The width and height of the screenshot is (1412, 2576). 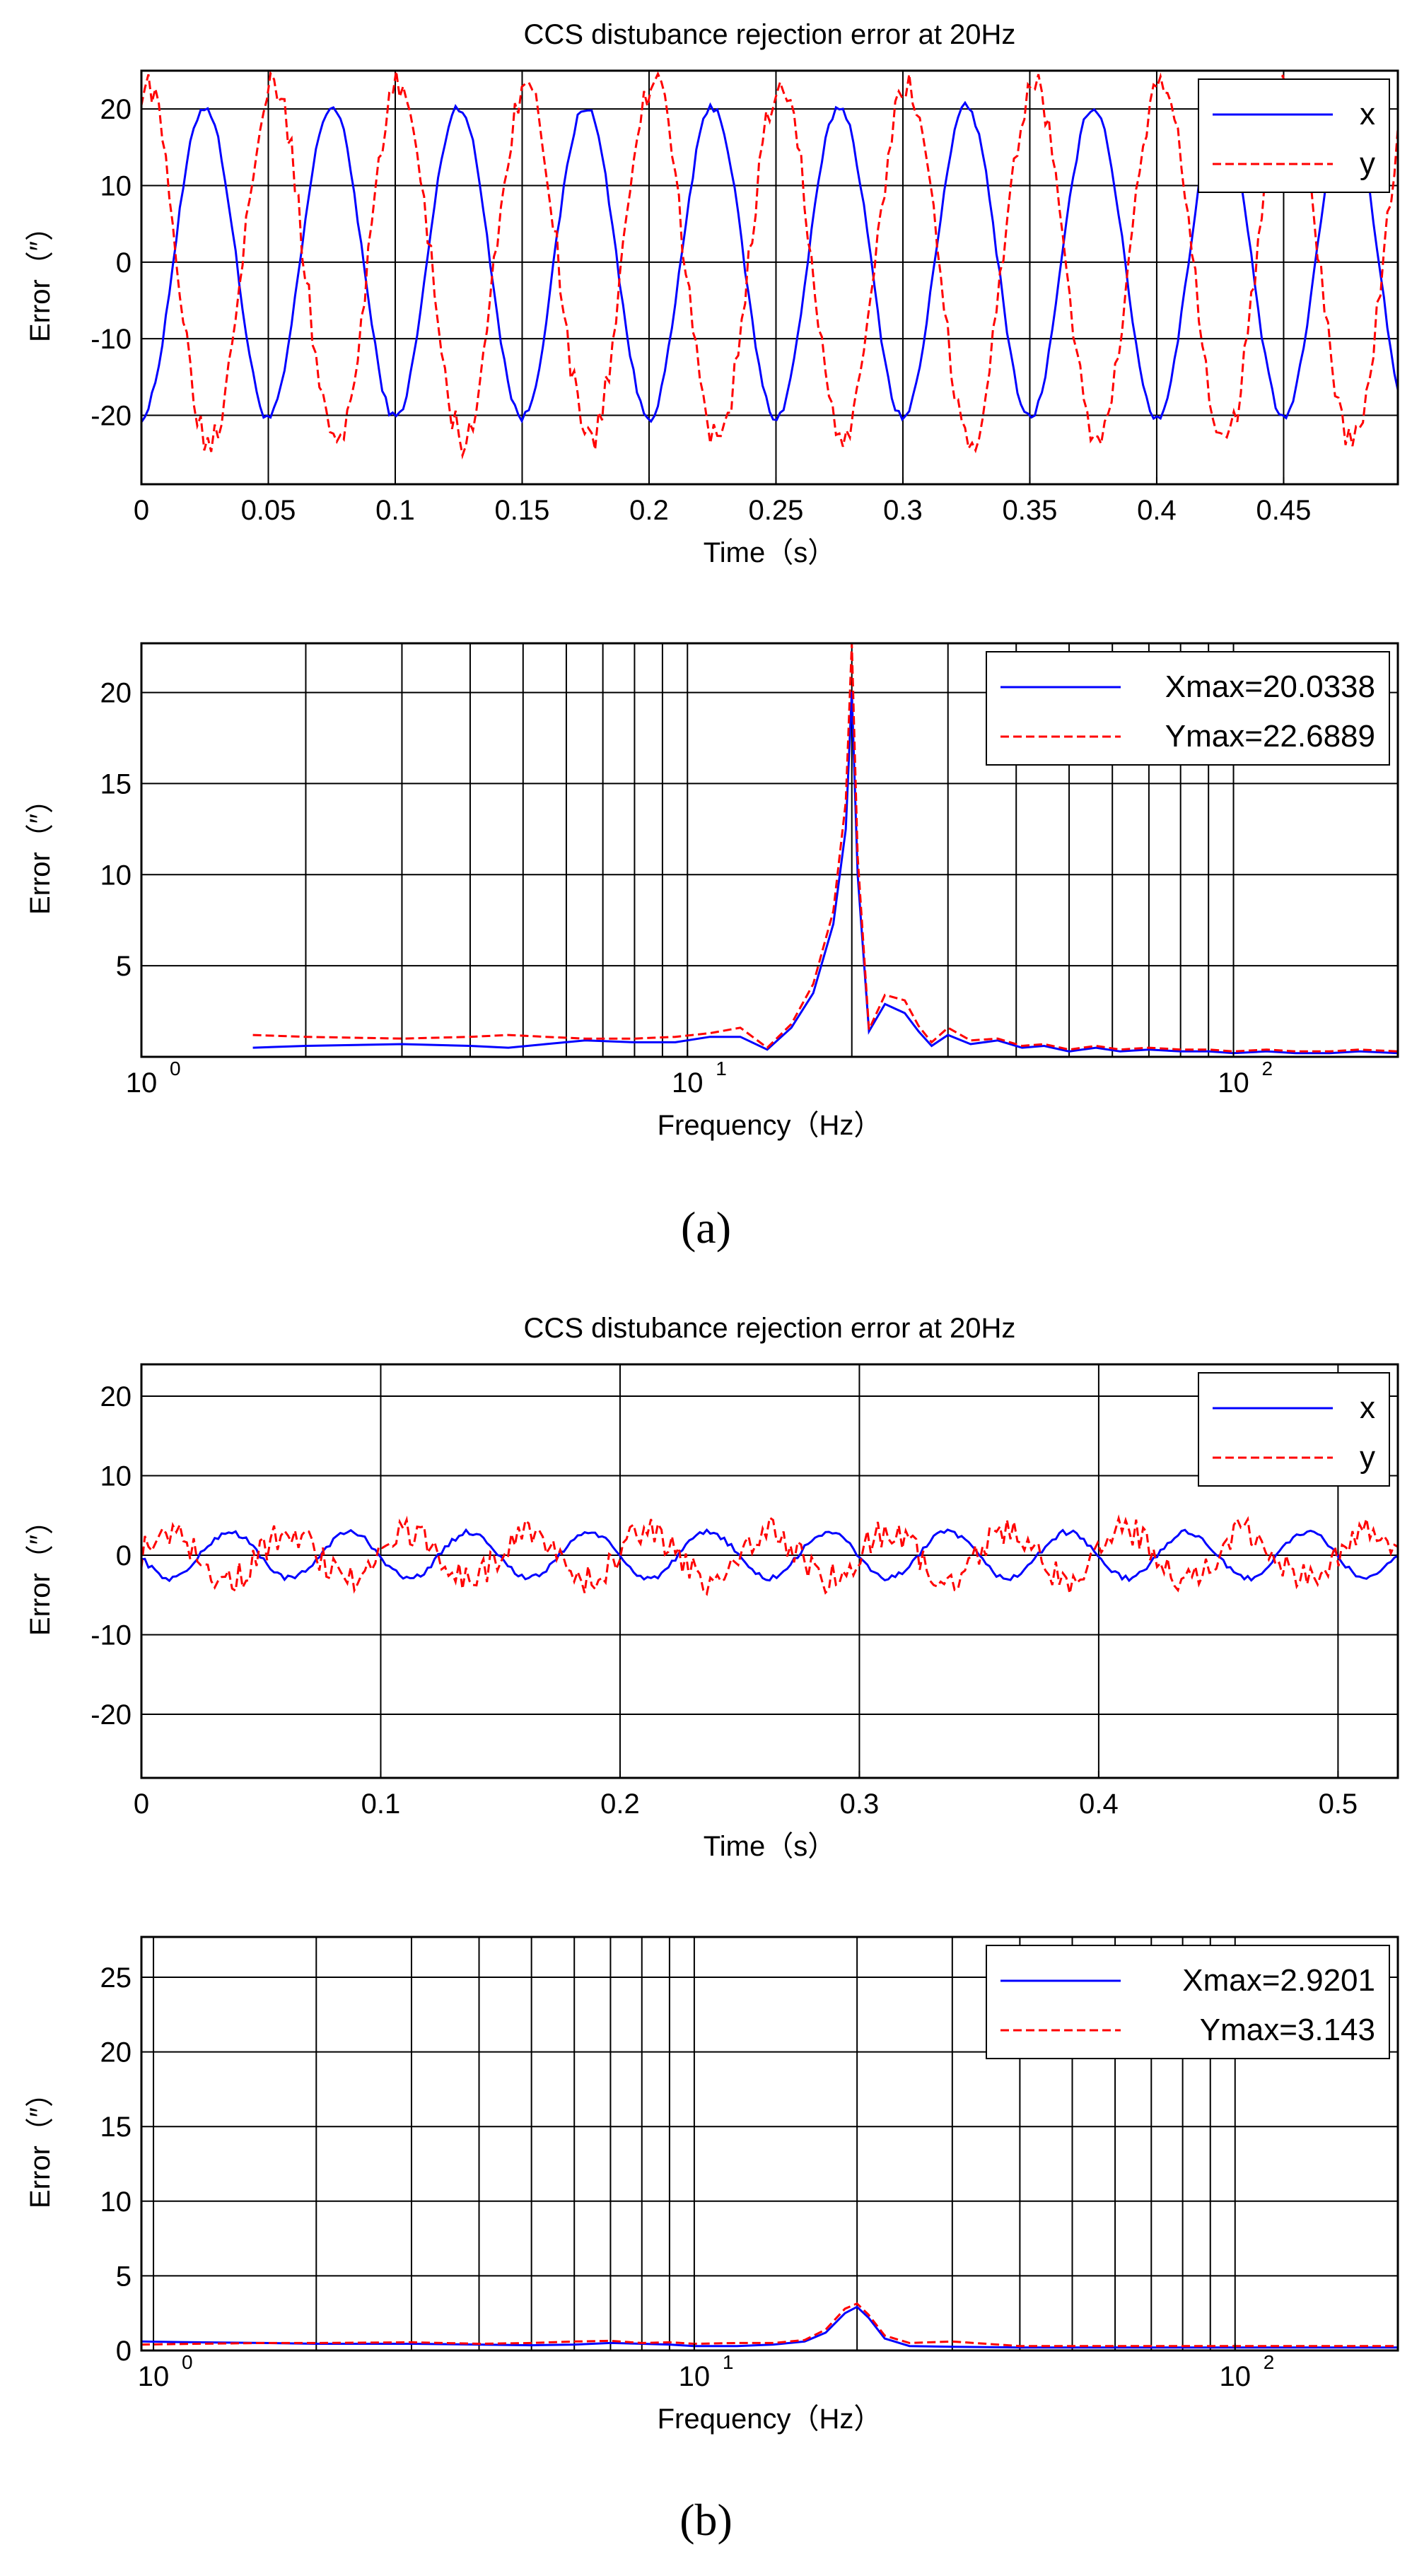 What do you see at coordinates (1270, 736) in the screenshot?
I see `legend-label-y: Ymax=22.6889` at bounding box center [1270, 736].